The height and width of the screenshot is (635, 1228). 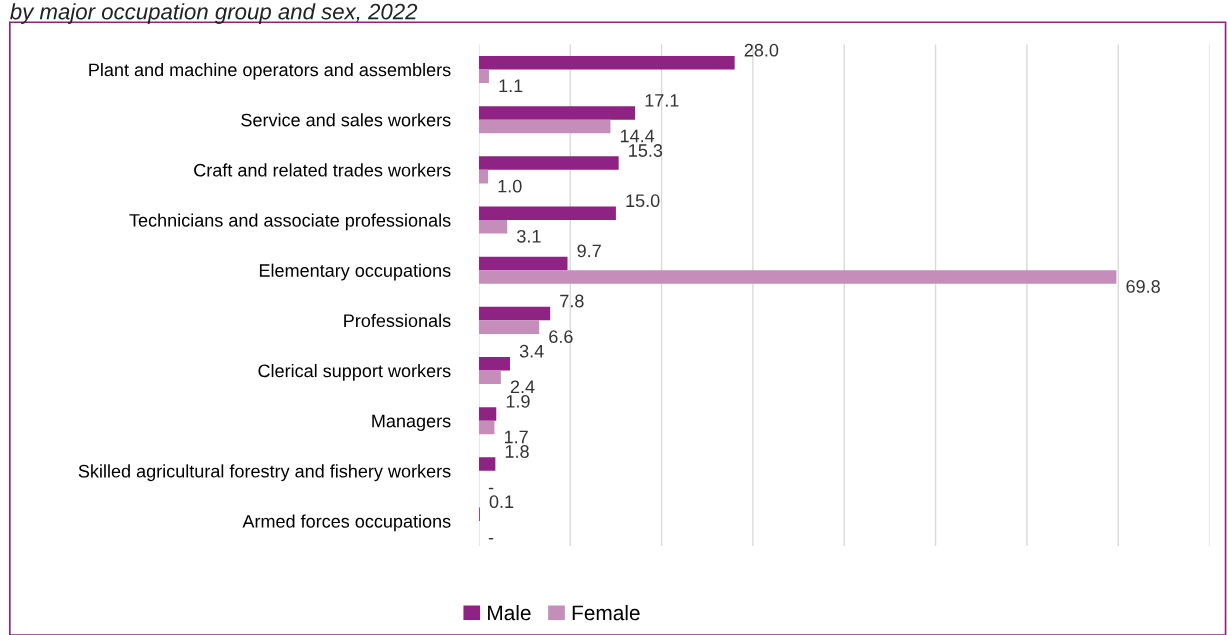 What do you see at coordinates (509, 612) in the screenshot?
I see `legend-label: Male` at bounding box center [509, 612].